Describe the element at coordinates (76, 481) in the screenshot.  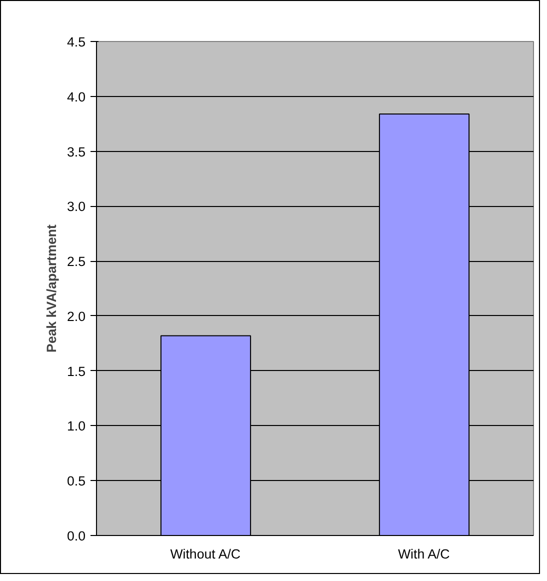
I see `y-tick-label: 0.5` at that location.